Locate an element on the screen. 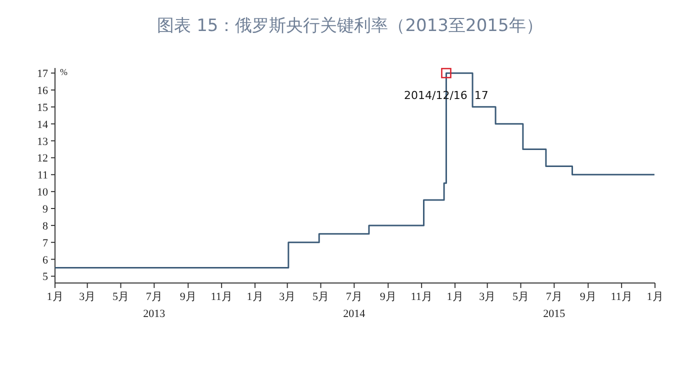 This screenshot has height=378, width=700. chart-title: 图表 15：俄罗斯央行关键利率（2013至2015年） is located at coordinates (350, 26).